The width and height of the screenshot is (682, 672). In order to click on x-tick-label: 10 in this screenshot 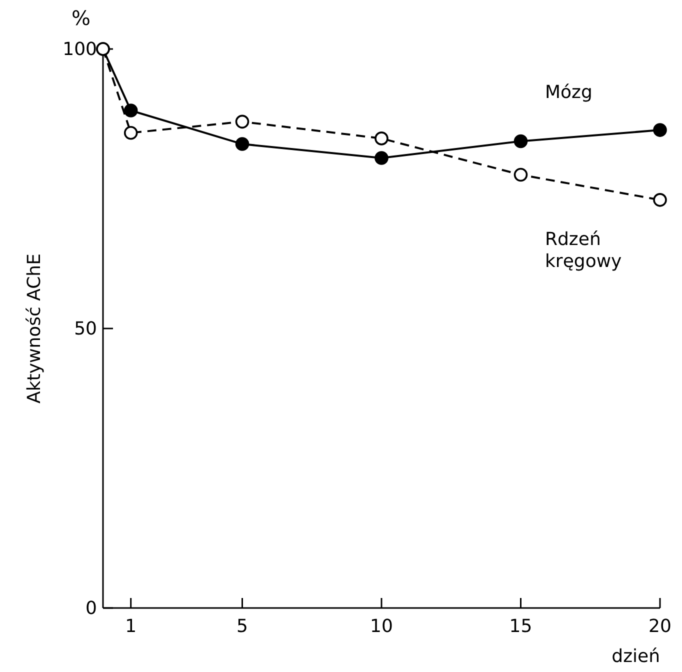, I will do `click(381, 626)`.